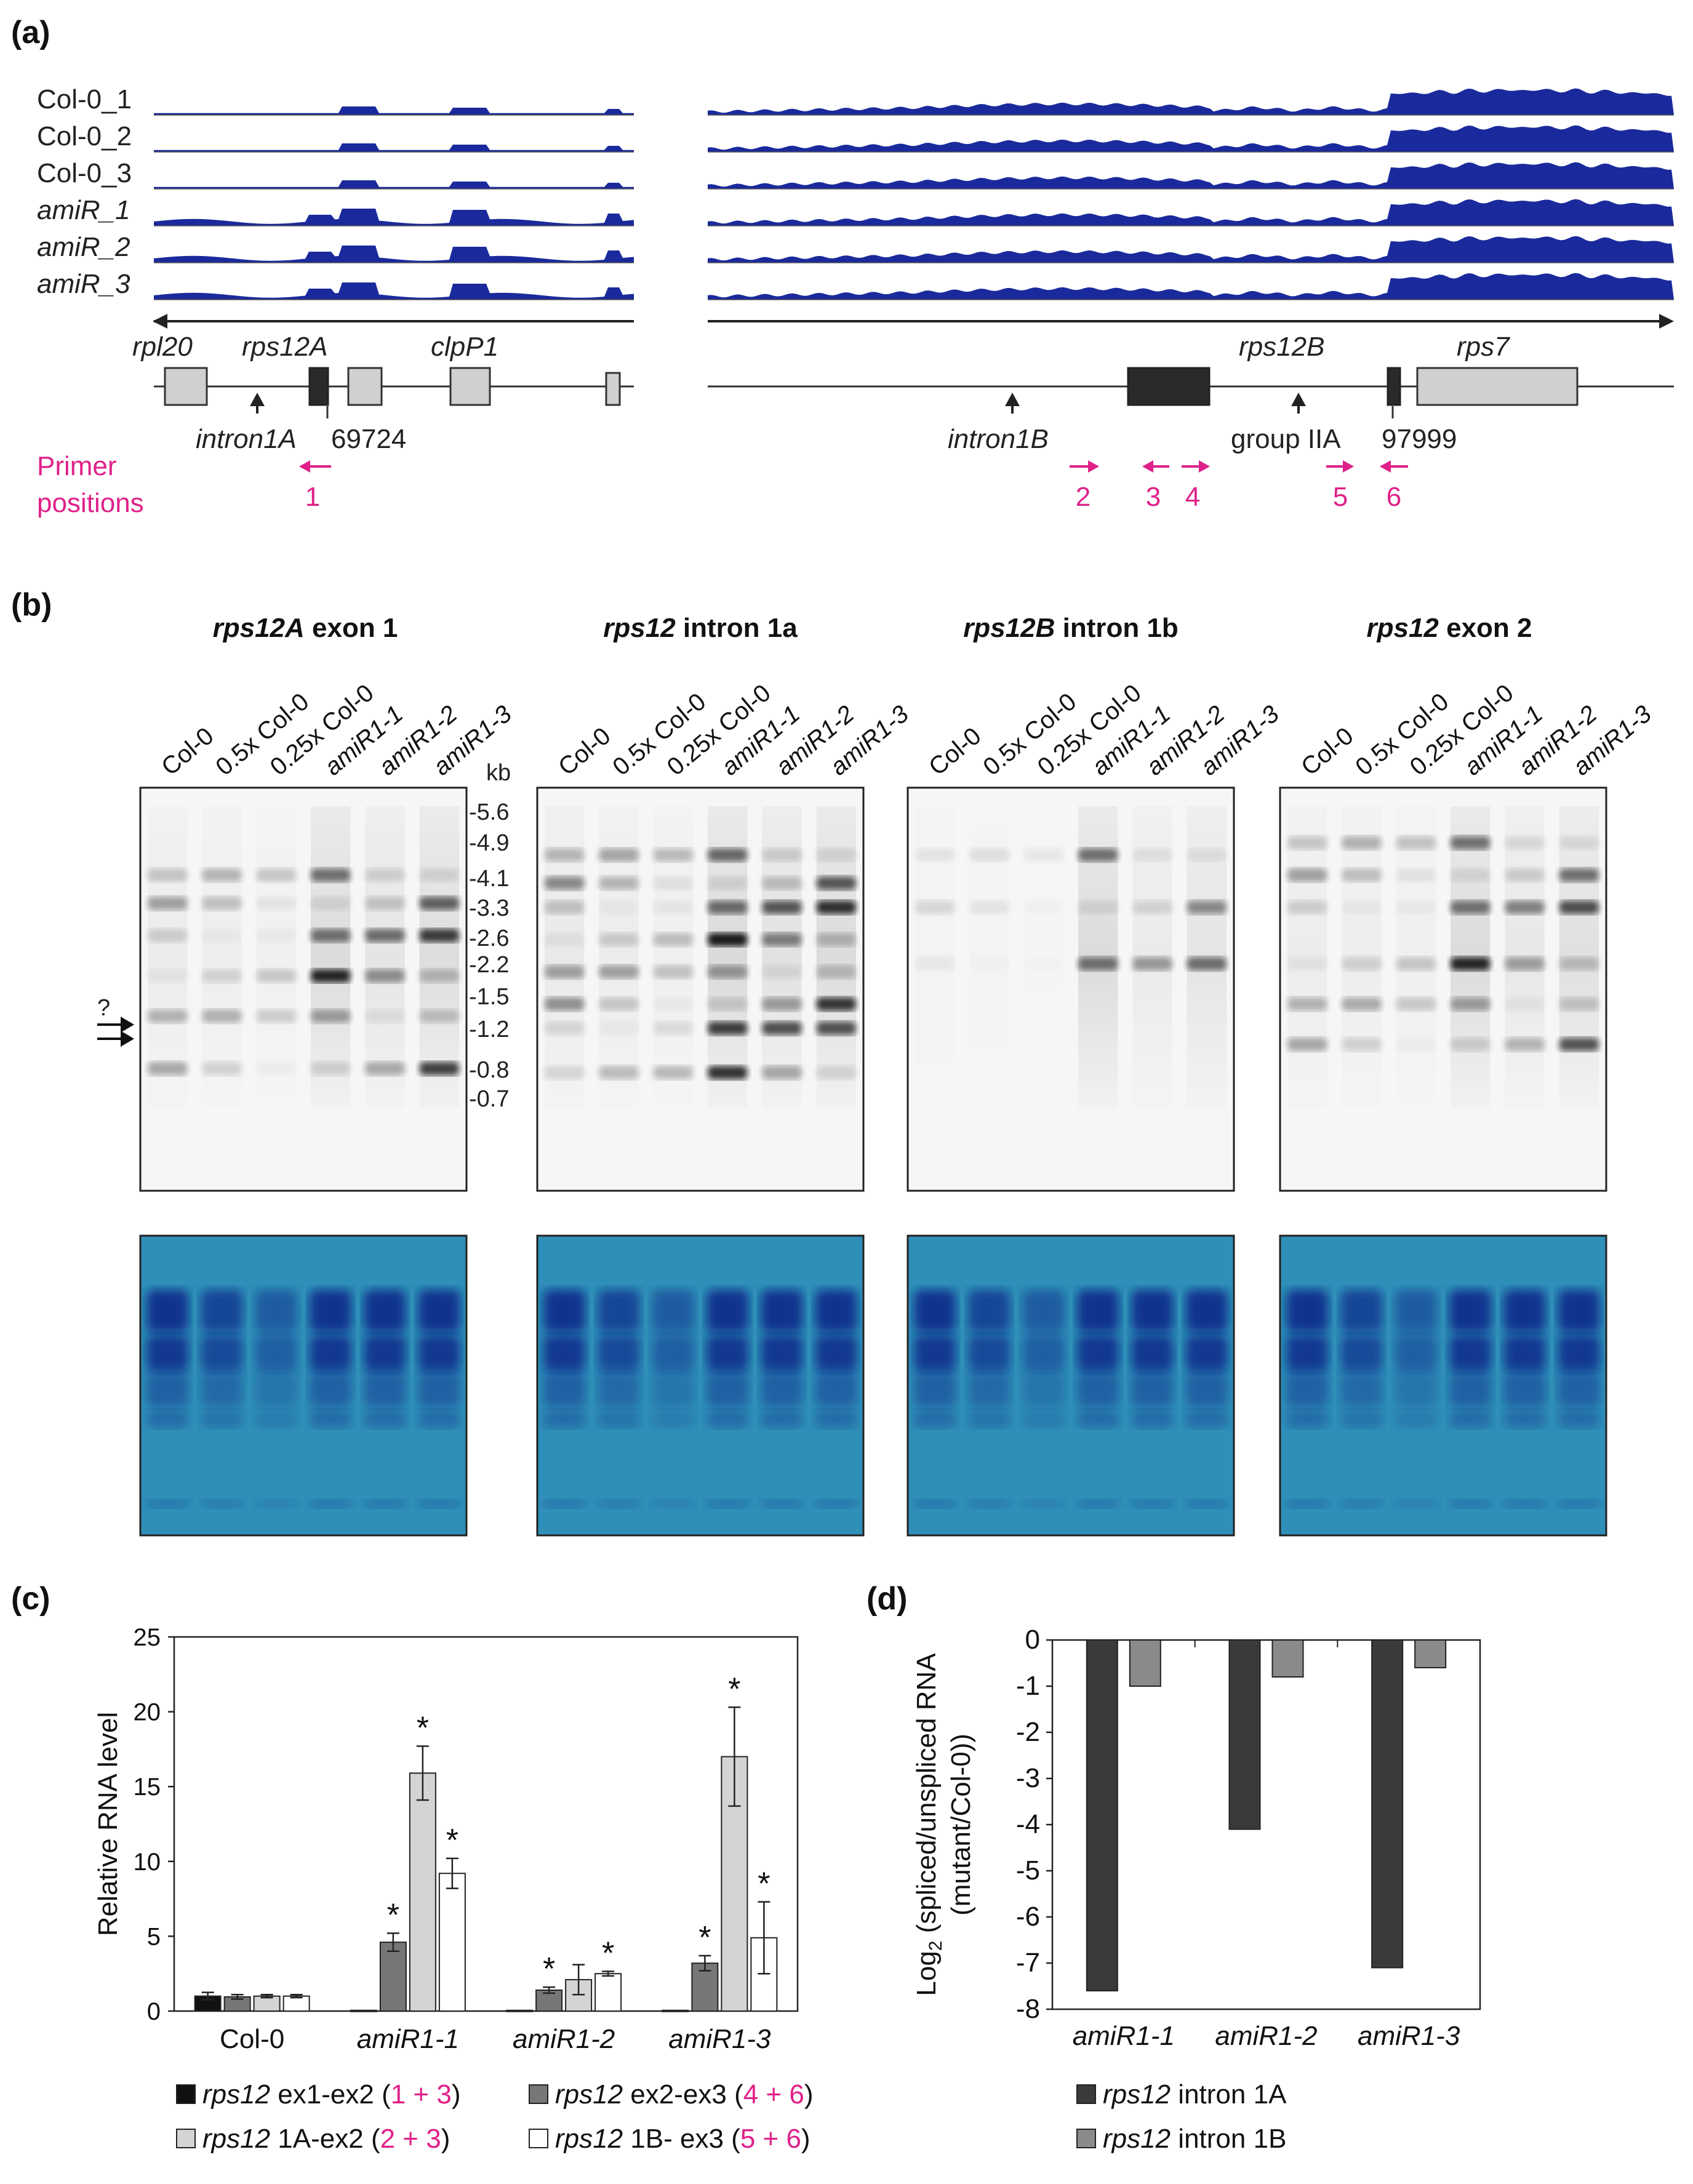  What do you see at coordinates (1147, 466) in the screenshot?
I see `primer-3-arrow-icon` at bounding box center [1147, 466].